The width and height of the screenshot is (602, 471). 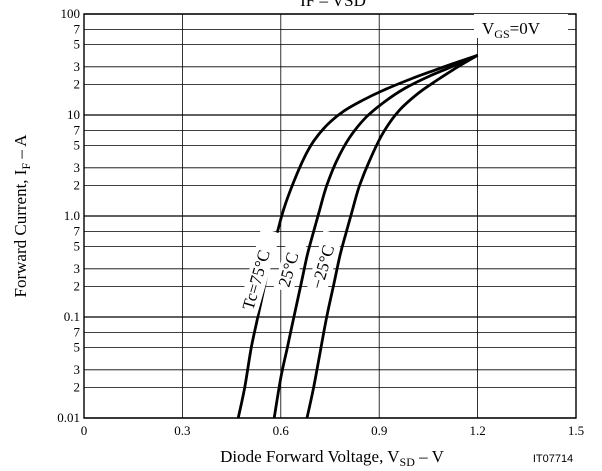 What do you see at coordinates (71, 13) in the screenshot?
I see `y-tick-label: 100` at bounding box center [71, 13].